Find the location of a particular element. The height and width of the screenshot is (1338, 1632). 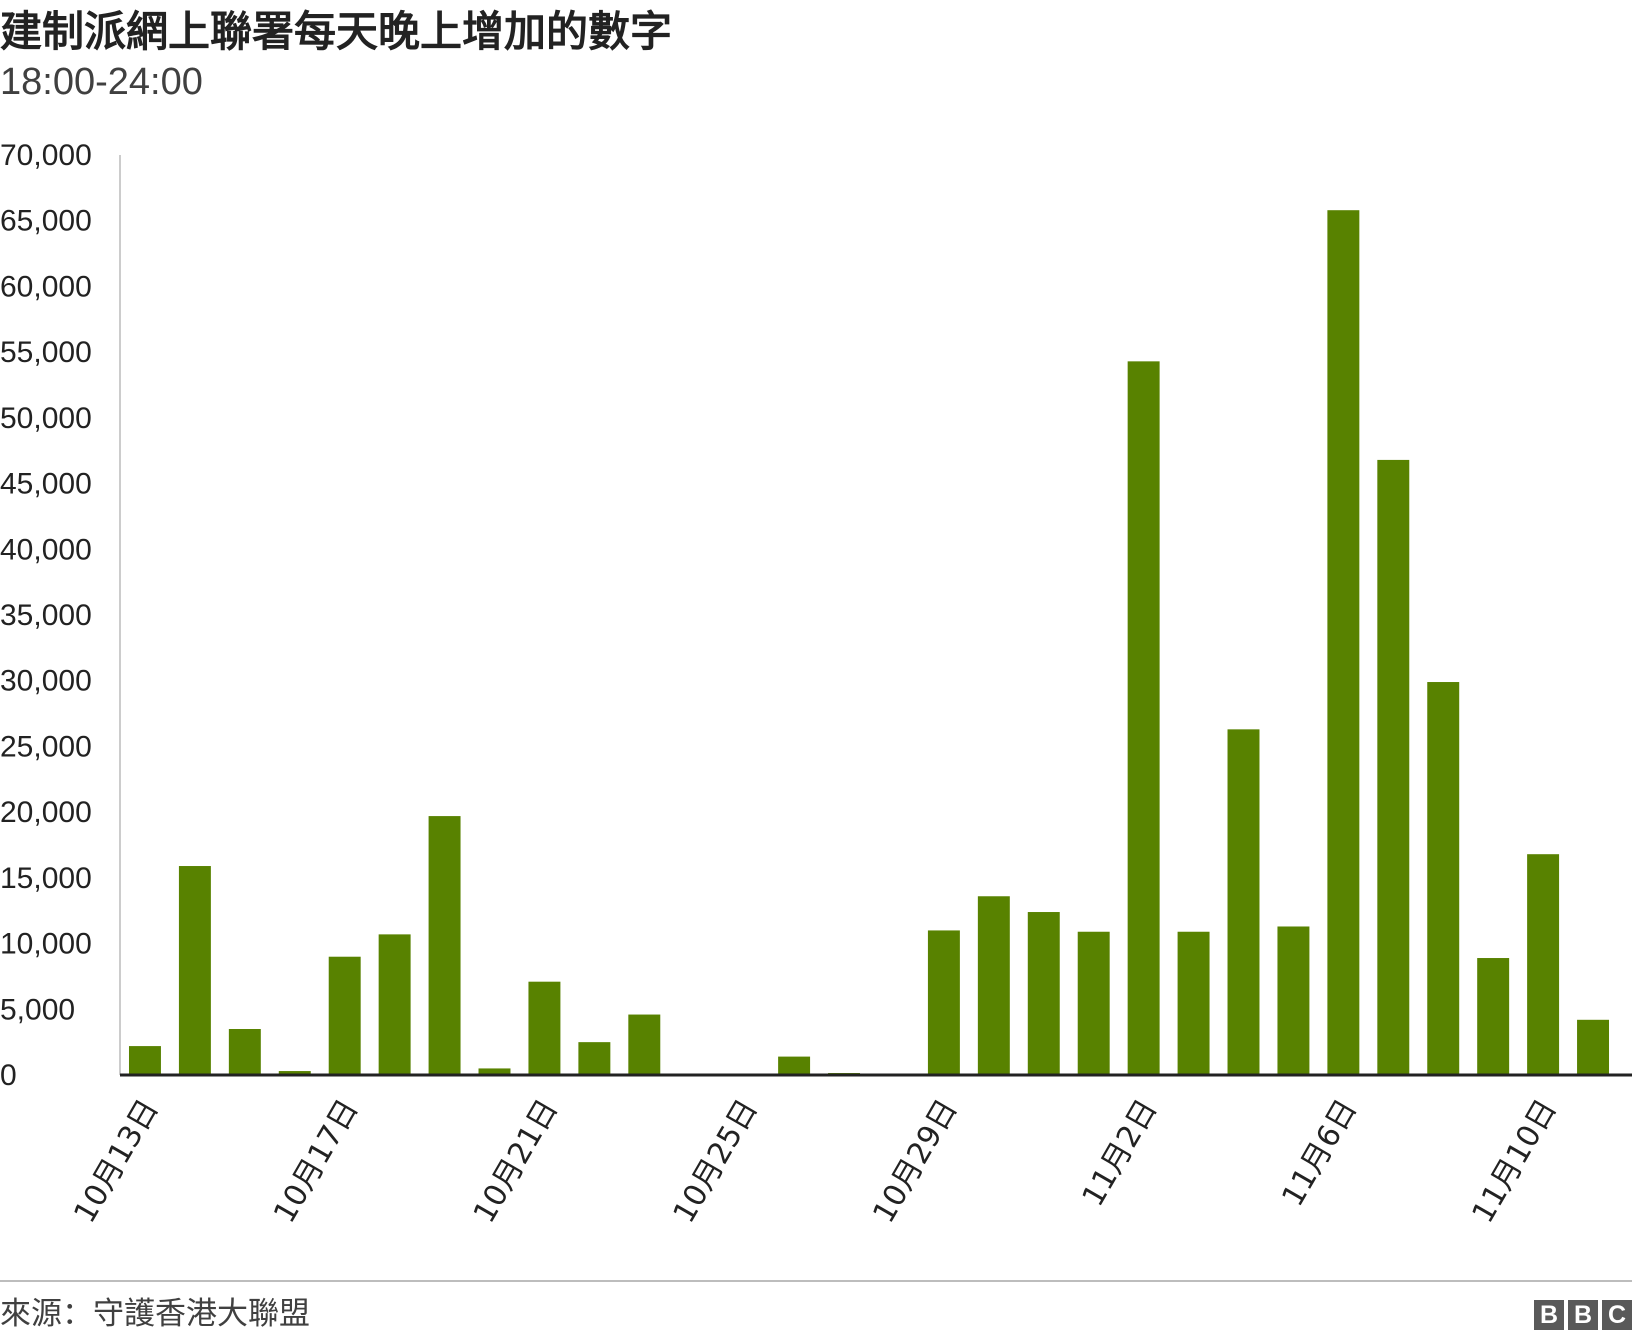

footer-divider is located at coordinates (816, 1281).